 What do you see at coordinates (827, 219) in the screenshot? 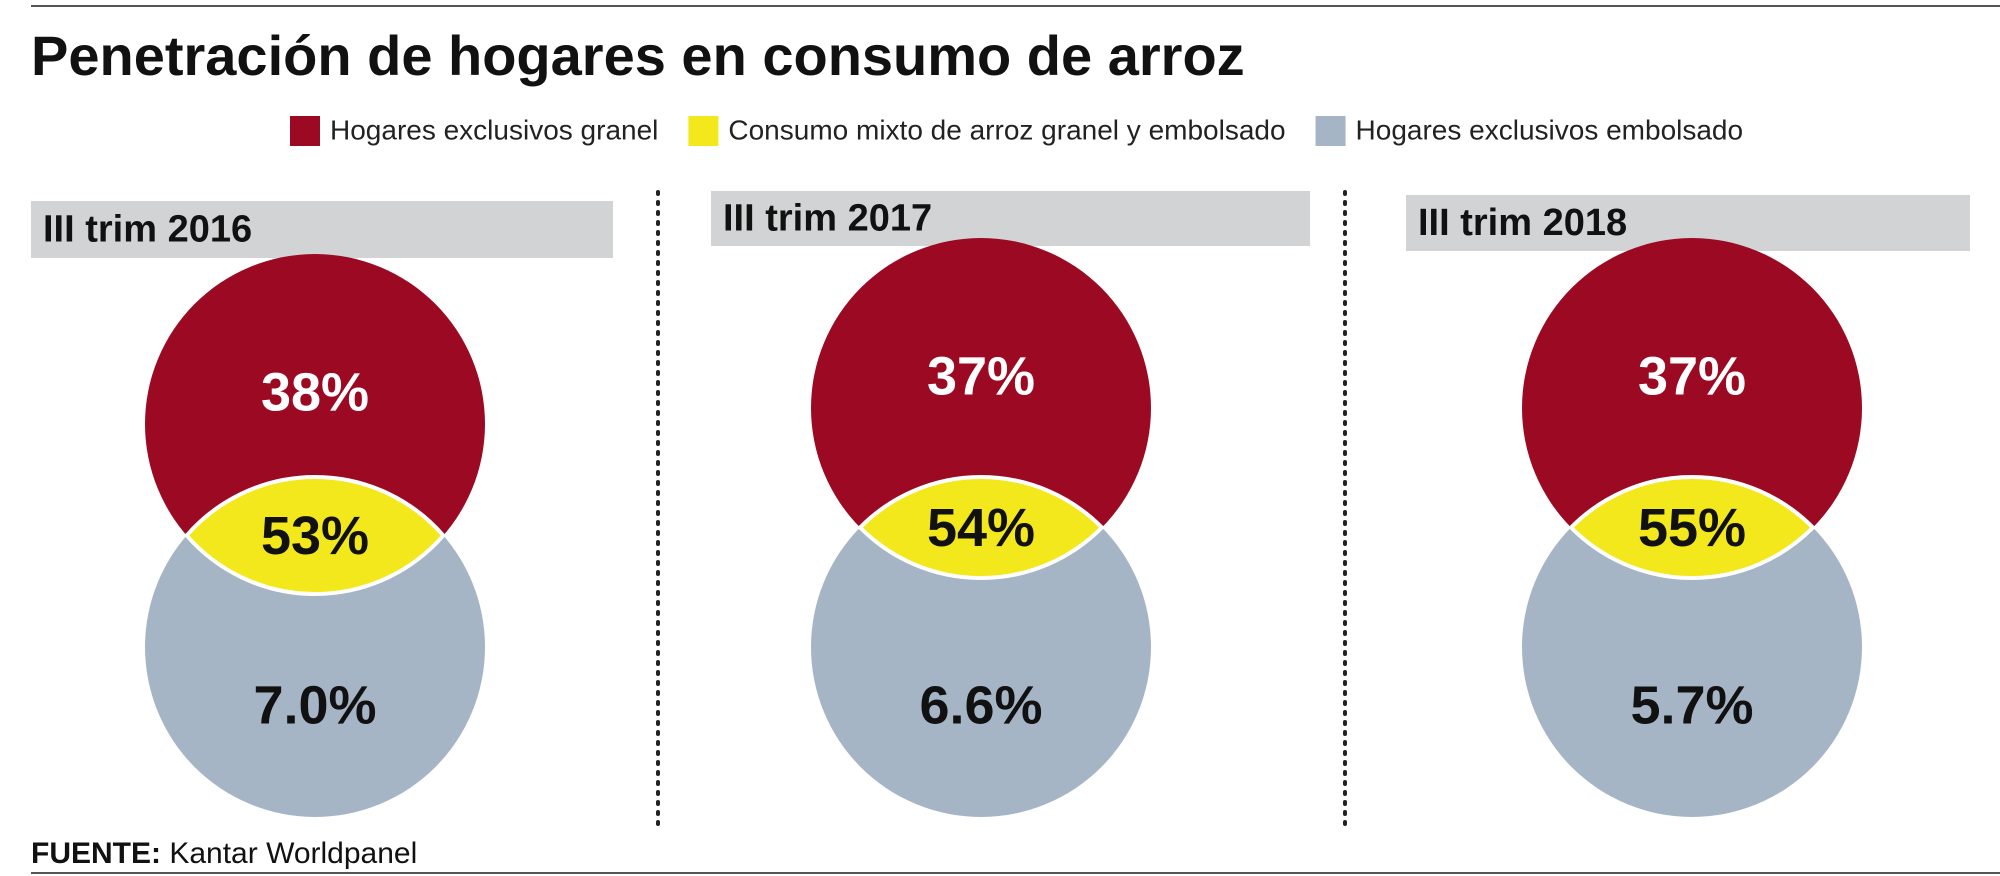
I see `panel-title: III trim 2017` at bounding box center [827, 219].